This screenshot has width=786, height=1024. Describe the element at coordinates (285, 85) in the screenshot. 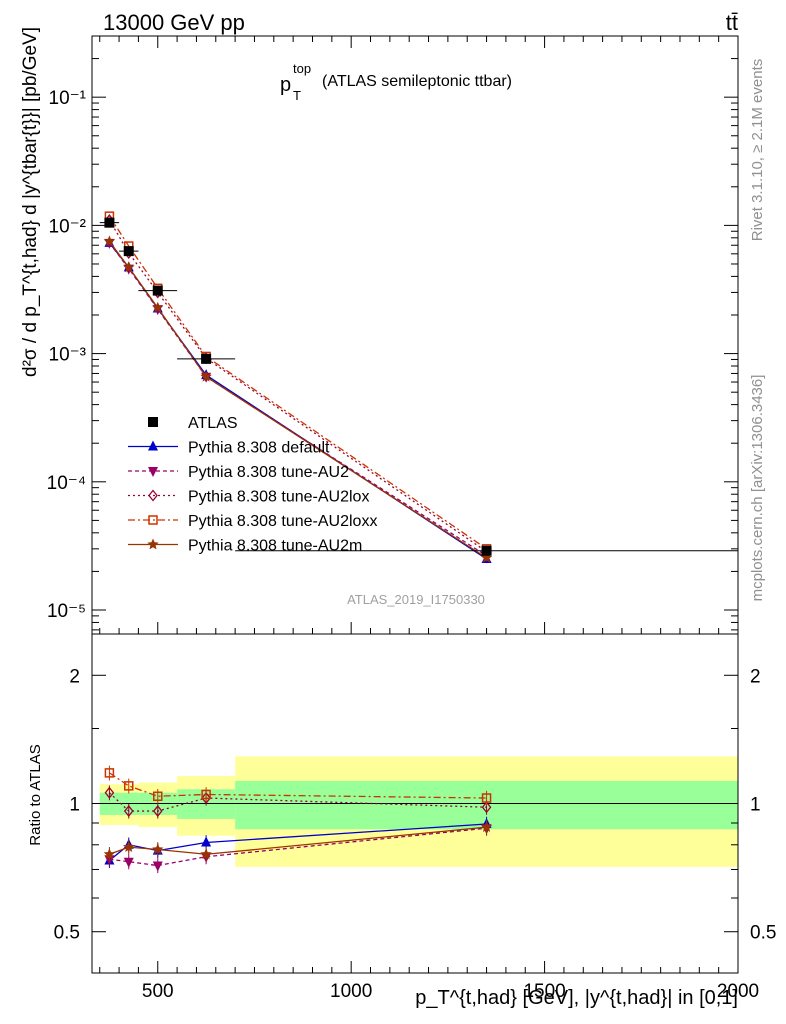

I see `title-main: p` at that location.